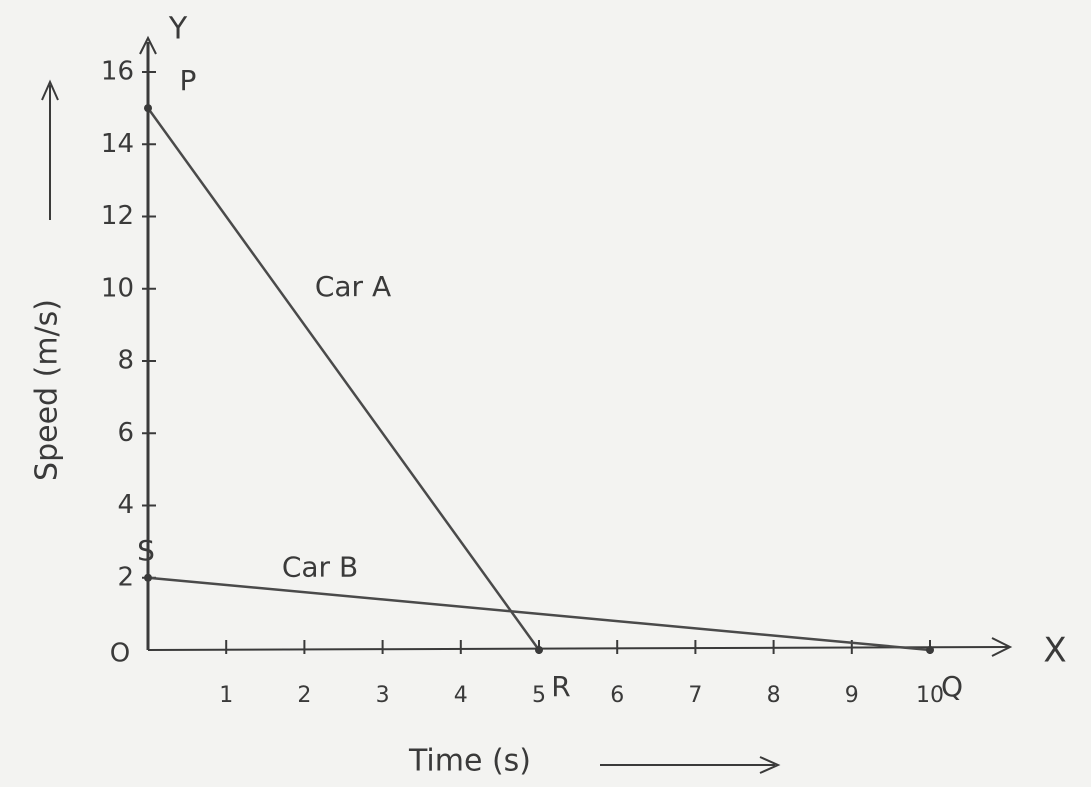 The height and width of the screenshot is (787, 1091). I want to click on y-tick-label: 12, so click(117, 216).